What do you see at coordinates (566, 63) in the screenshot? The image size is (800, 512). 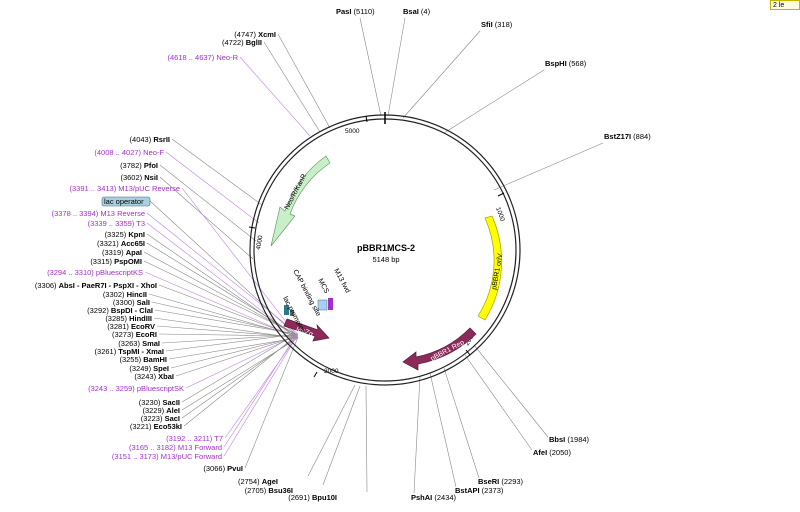 I see `site-bsphi: BspHI (568)` at bounding box center [566, 63].